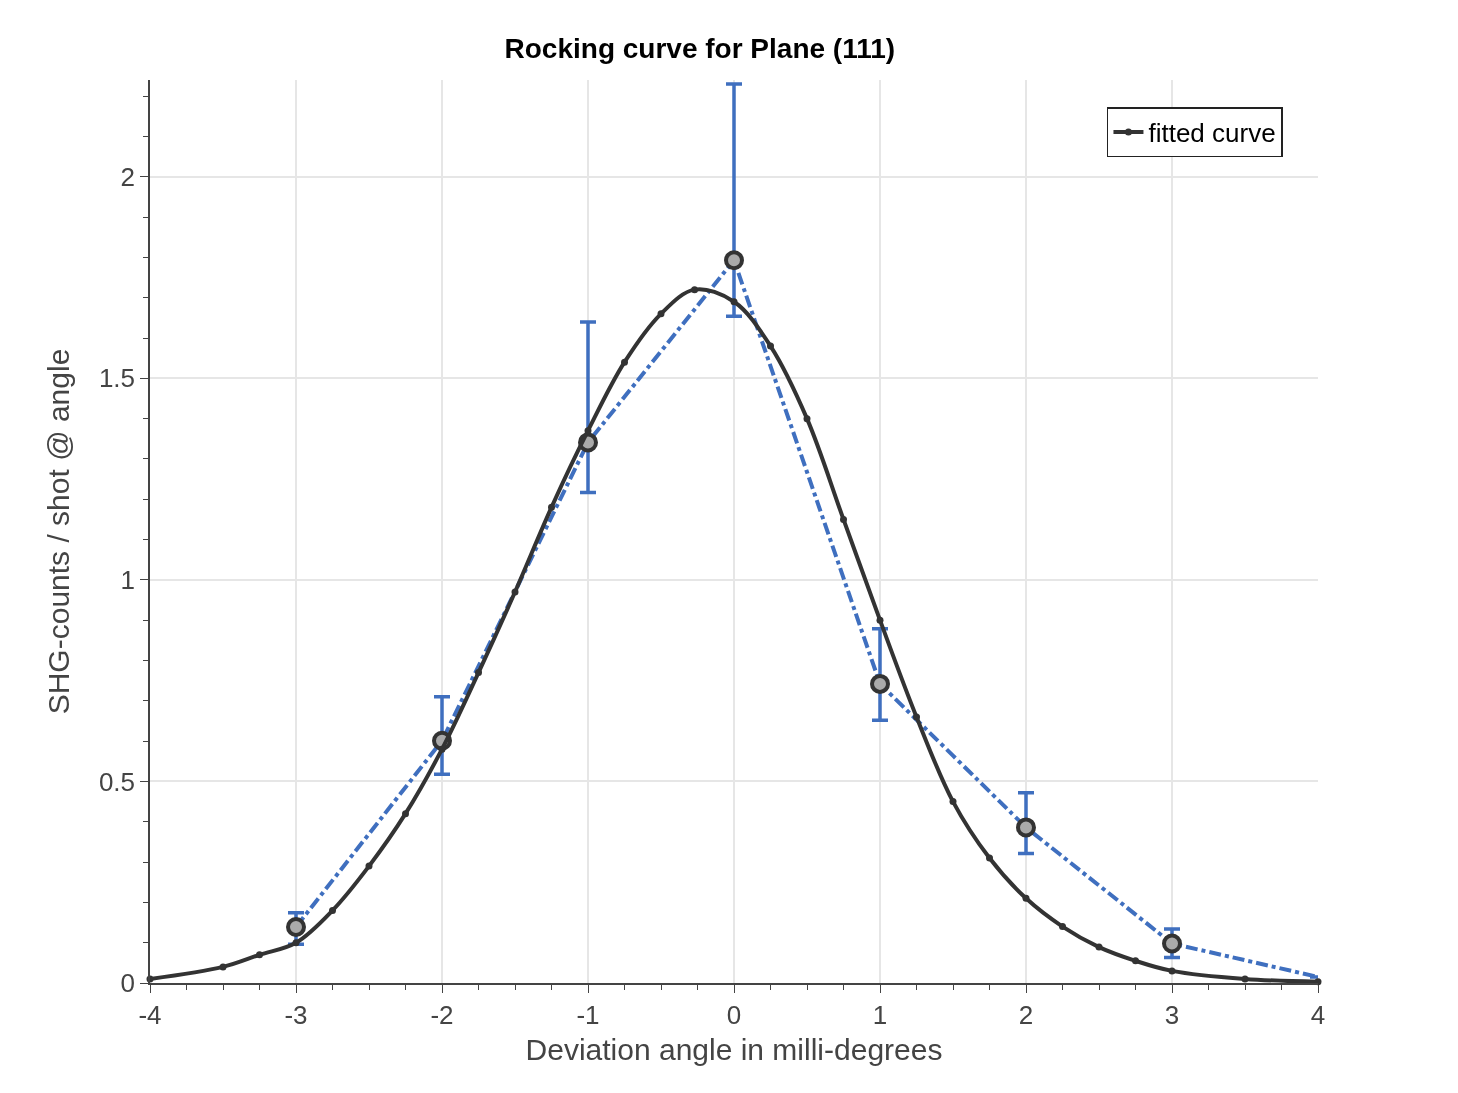 Image resolution: width=1458 pixels, height=1093 pixels. I want to click on y-tick-label: 0.5, so click(117, 781).